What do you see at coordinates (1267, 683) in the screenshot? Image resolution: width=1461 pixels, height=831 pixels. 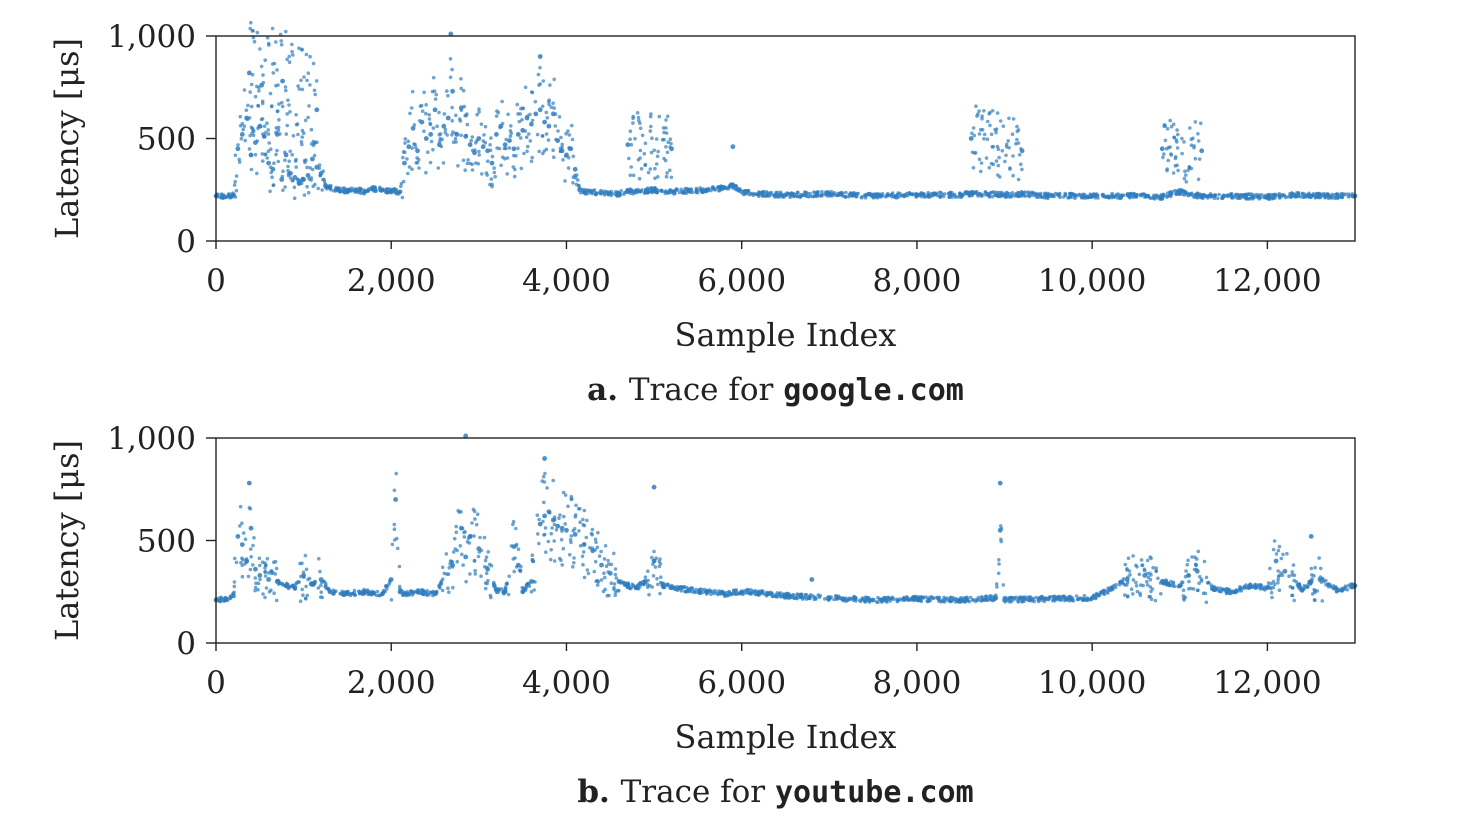 I see `x-tick-label: 12,000` at bounding box center [1267, 683].